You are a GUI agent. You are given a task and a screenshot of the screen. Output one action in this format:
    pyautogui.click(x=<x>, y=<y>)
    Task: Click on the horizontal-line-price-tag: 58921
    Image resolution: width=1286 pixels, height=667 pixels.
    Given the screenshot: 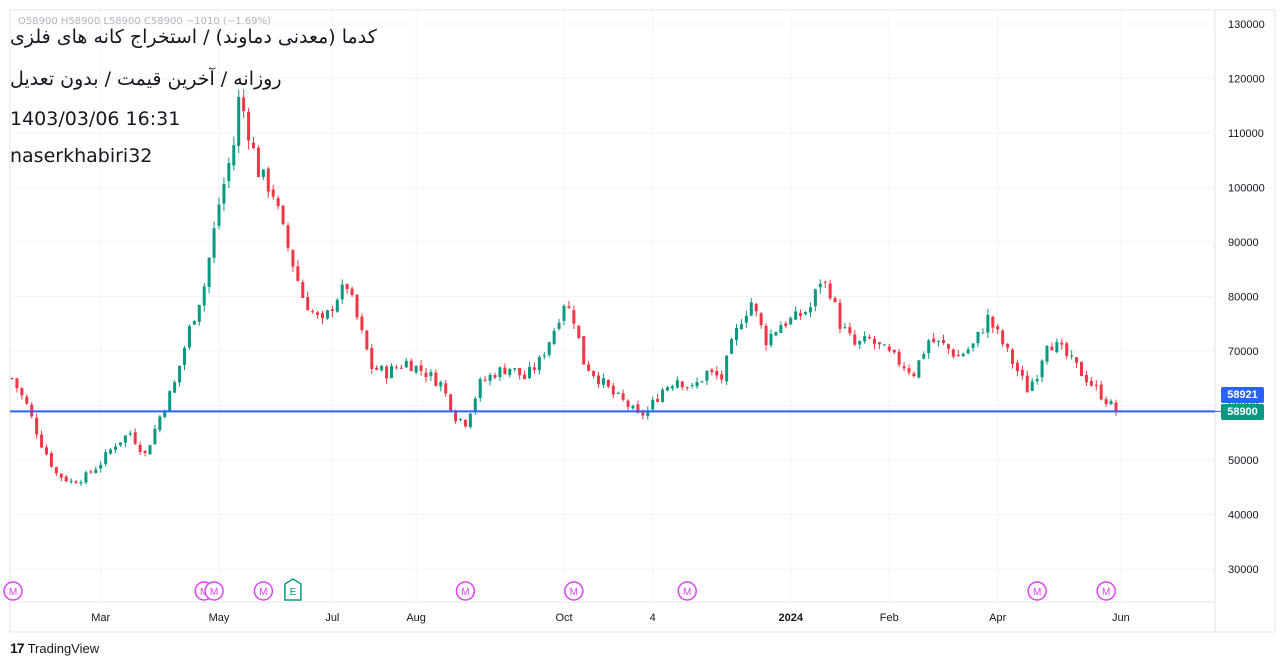 What is the action you would take?
    pyautogui.click(x=1242, y=395)
    